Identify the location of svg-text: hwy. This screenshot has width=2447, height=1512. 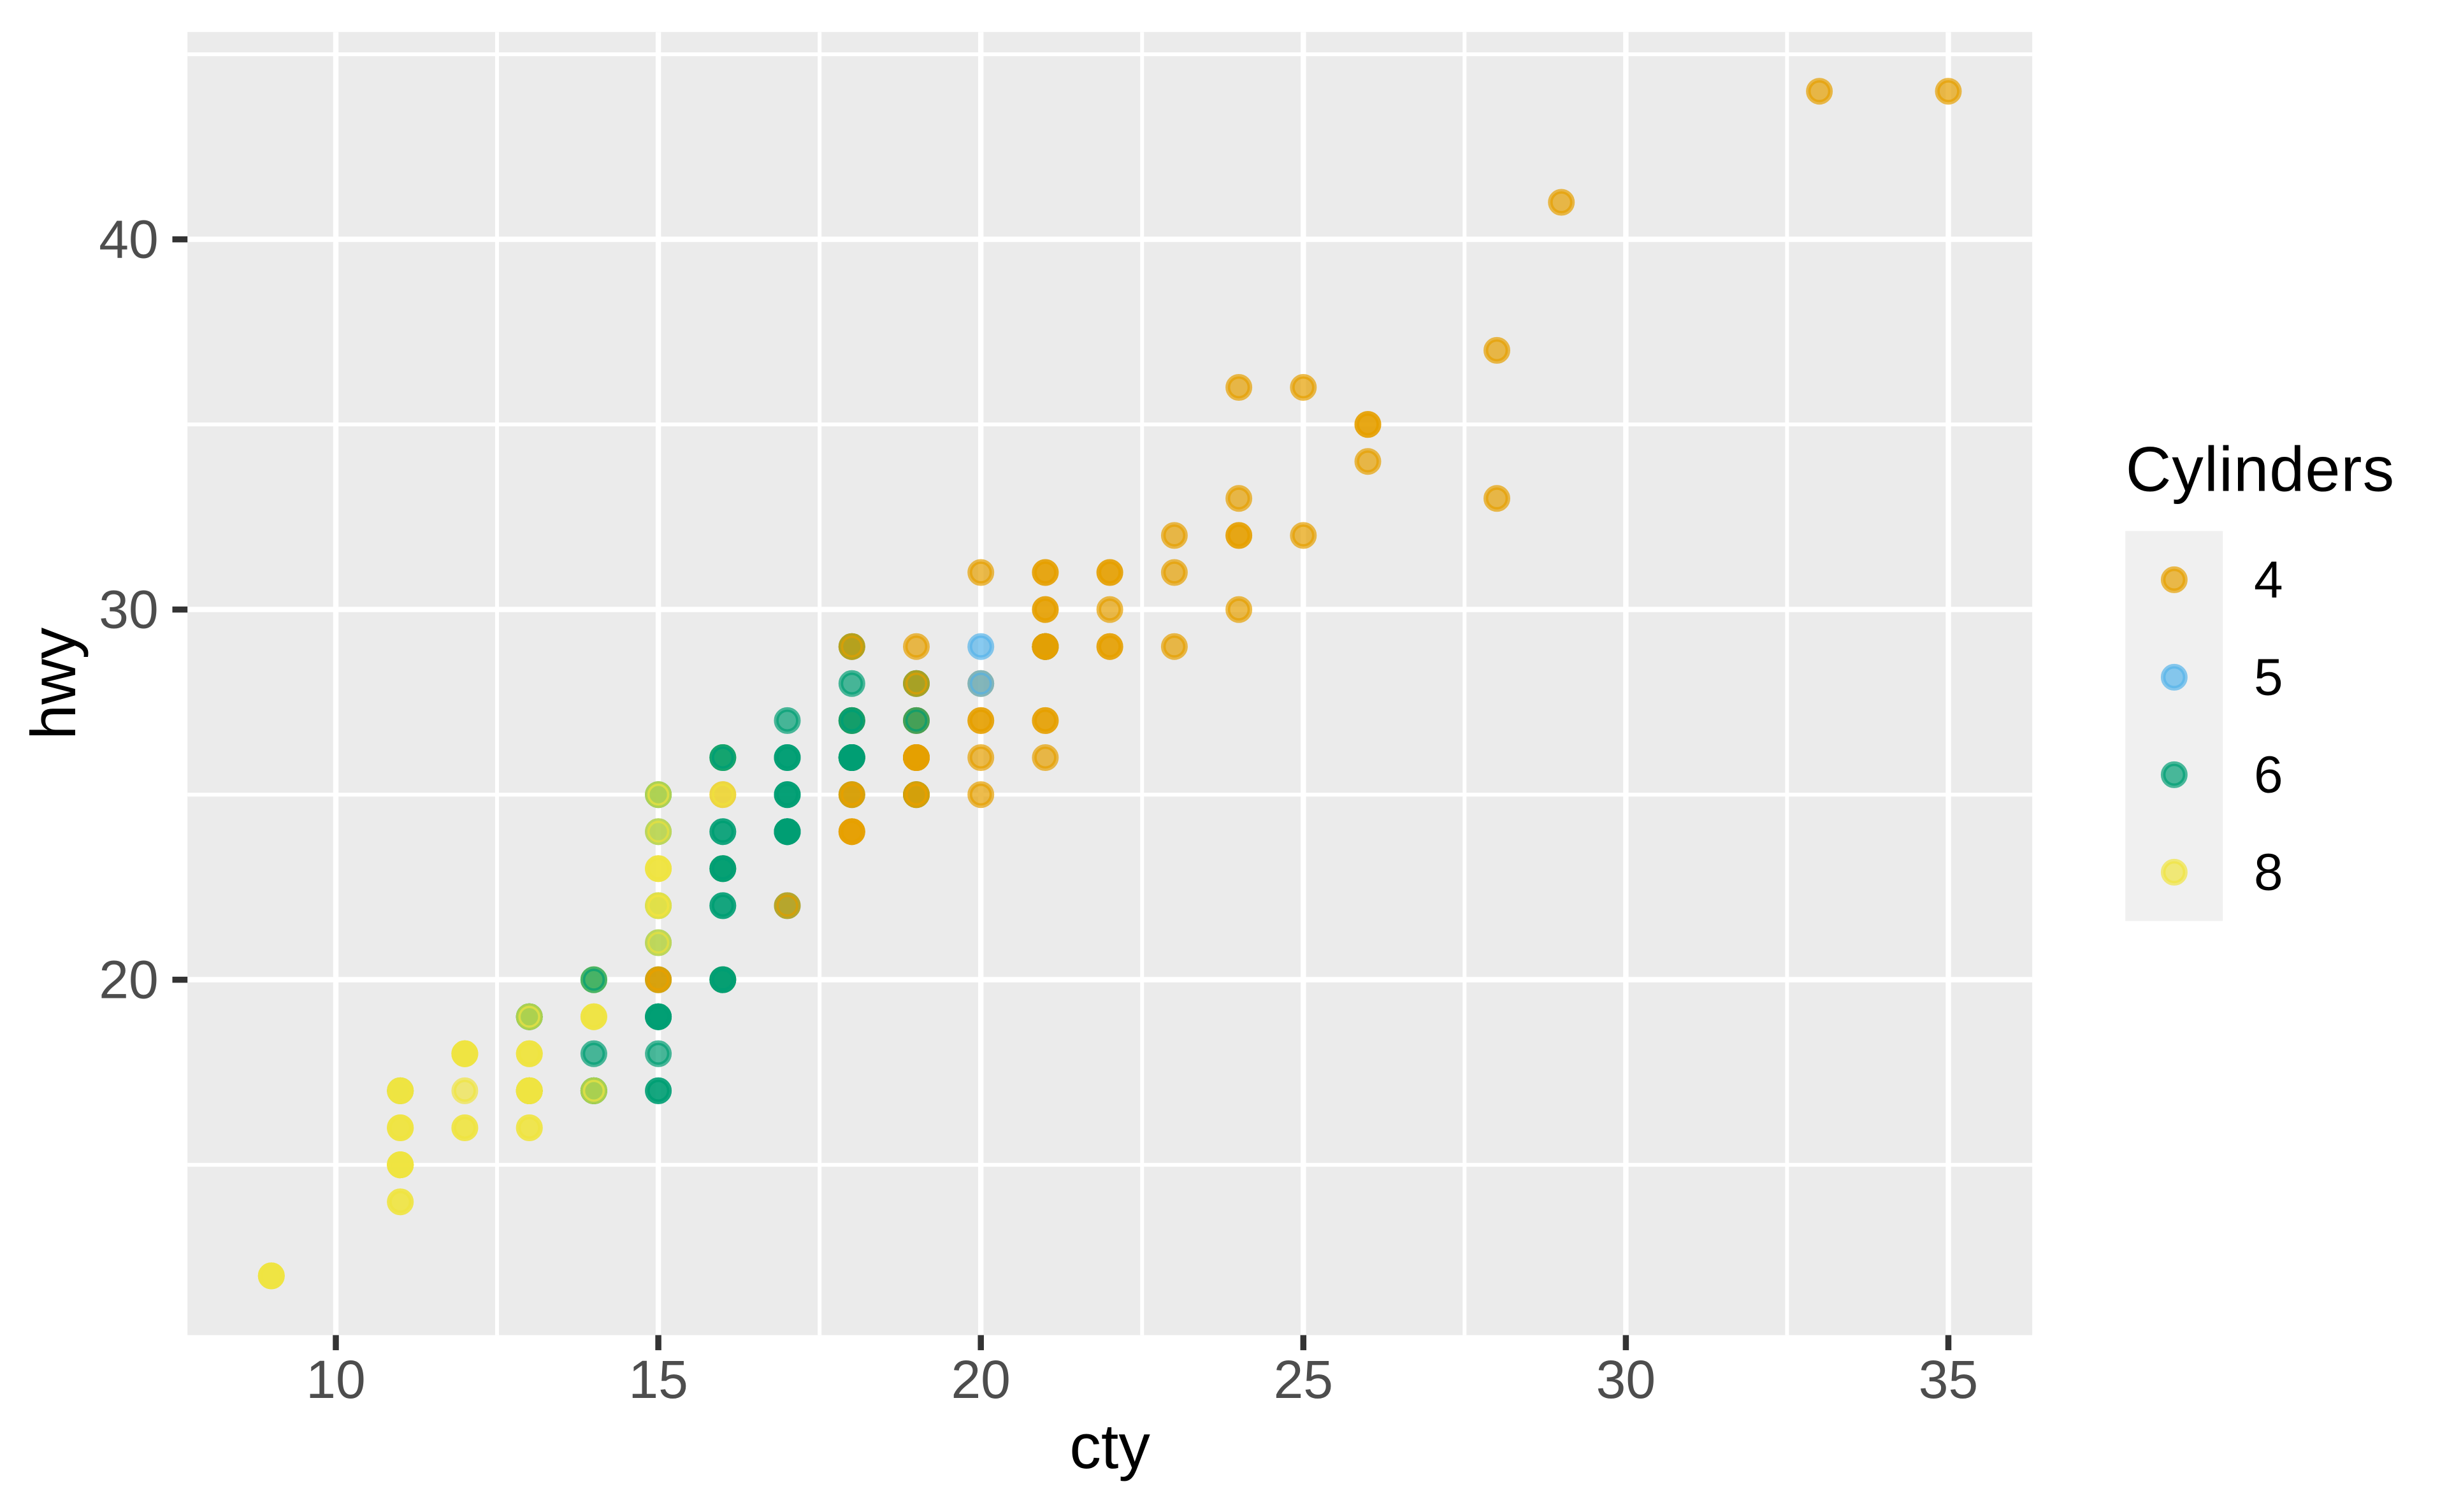
(53, 683).